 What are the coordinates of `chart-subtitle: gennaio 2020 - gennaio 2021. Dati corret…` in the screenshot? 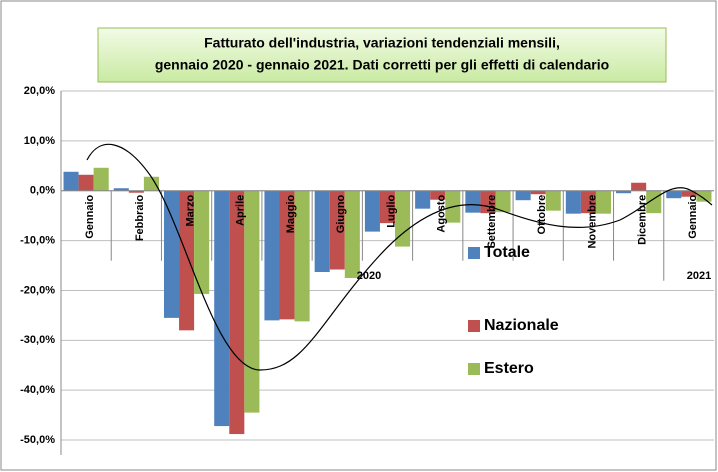 It's located at (382, 65).